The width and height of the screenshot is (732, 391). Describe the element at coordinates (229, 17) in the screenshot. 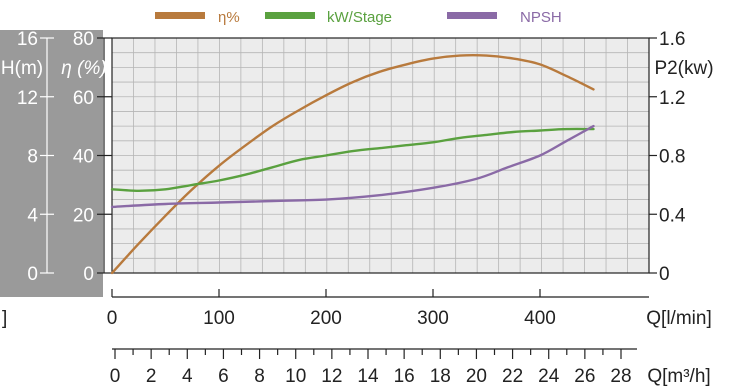

I see `legend-label-eta: η%` at that location.